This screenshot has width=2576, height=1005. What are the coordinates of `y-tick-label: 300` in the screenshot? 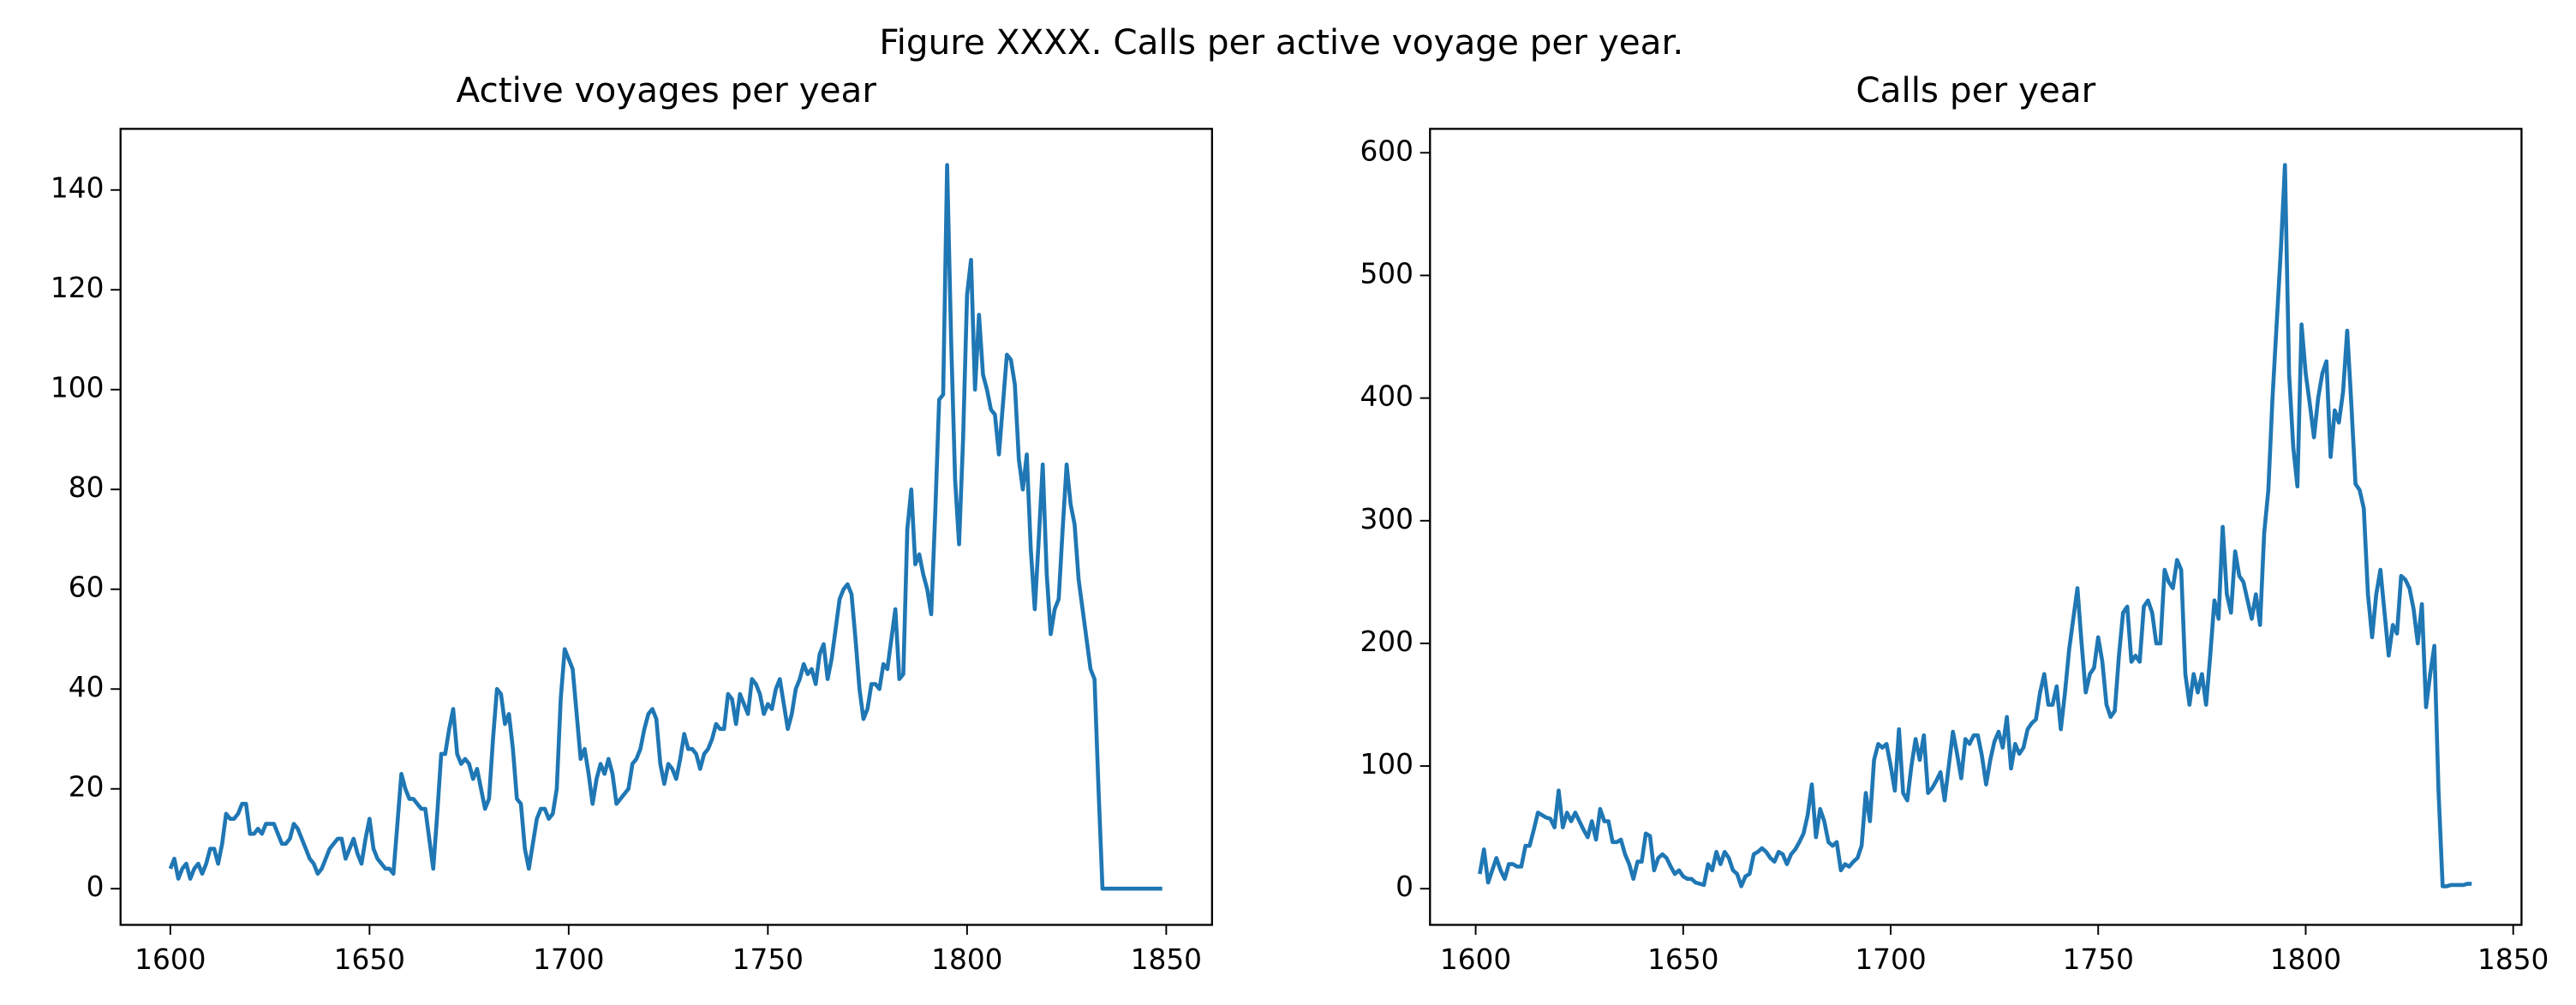 It's located at (1387, 519).